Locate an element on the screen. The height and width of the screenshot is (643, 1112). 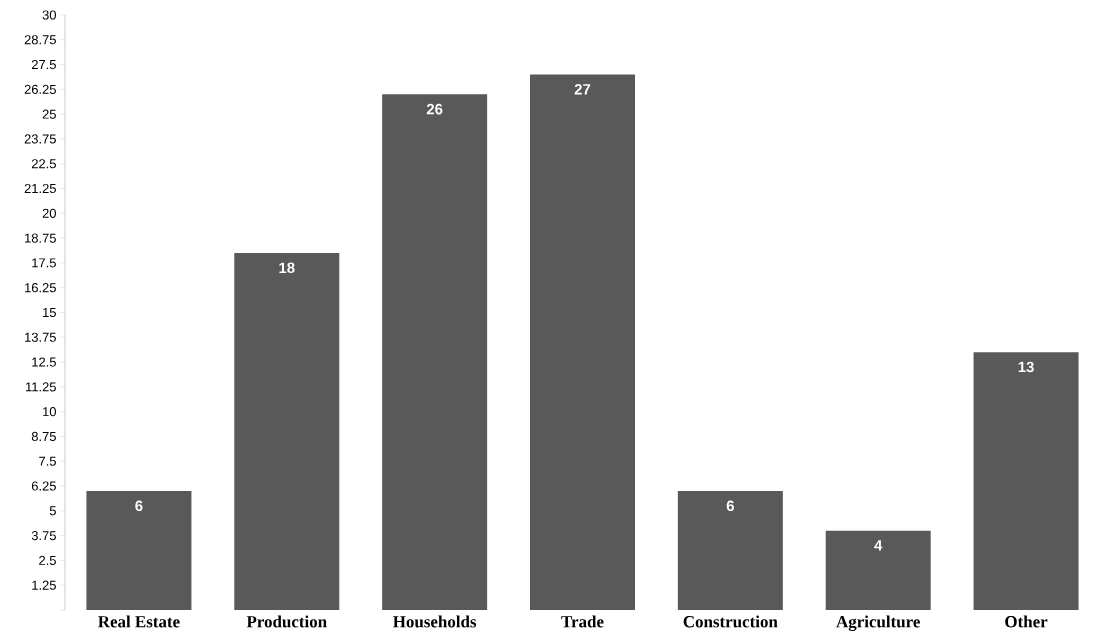
y-tick-label: 7.5 is located at coordinates (47, 461).